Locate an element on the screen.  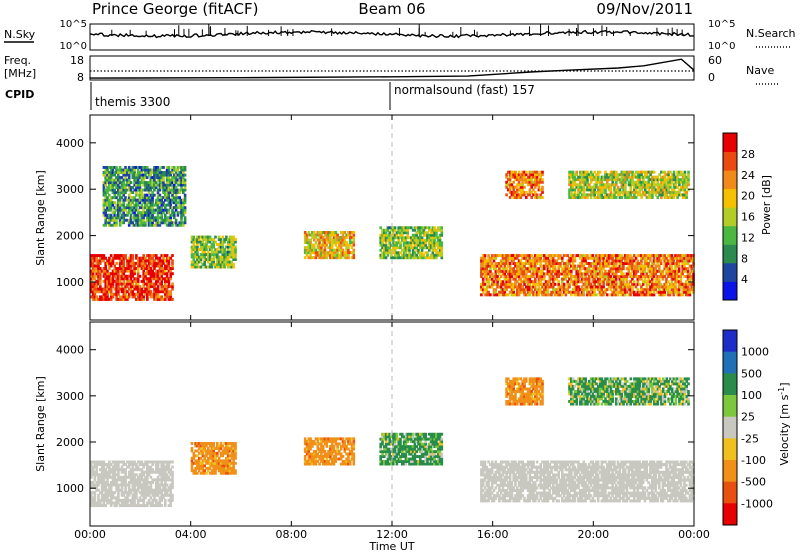
colorbar-tick-label: 4 is located at coordinates (744, 279).